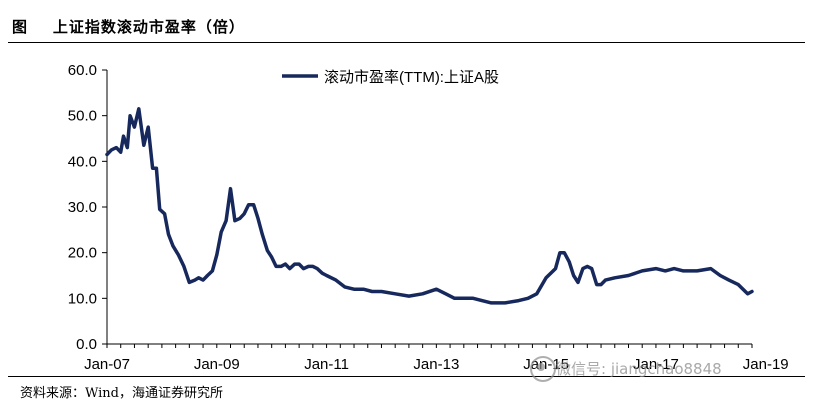 The width and height of the screenshot is (813, 408). Describe the element at coordinates (217, 364) in the screenshot. I see `x-tick-label: Jan-09` at that location.